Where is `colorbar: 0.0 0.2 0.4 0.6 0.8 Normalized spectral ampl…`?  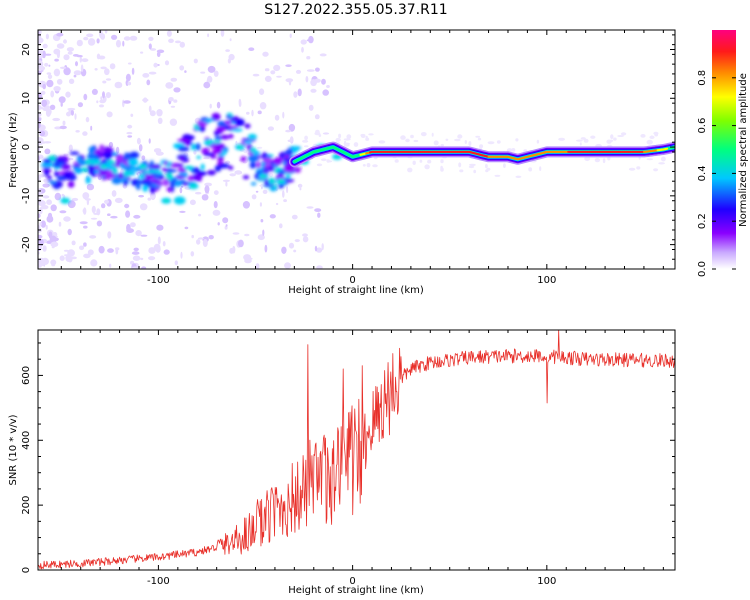
colorbar: 0.0 0.2 0.4 0.6 0.8 Normalized spectral ampl… is located at coordinates (723, 153).